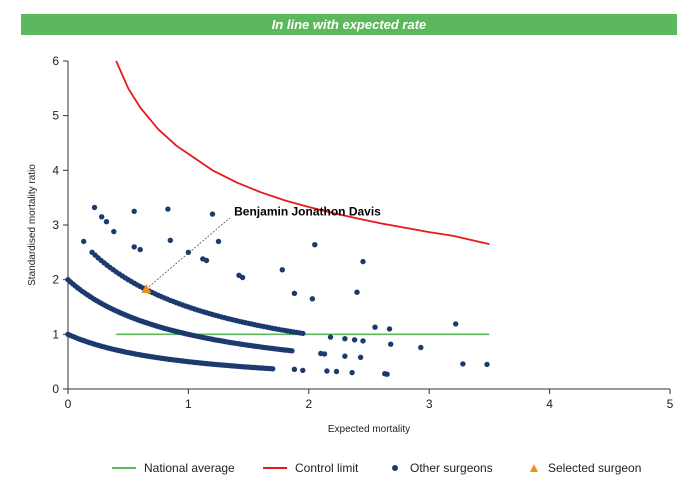 Image resolution: width=700 pixels, height=500 pixels. What do you see at coordinates (55, 280) in the screenshot?
I see `y-tick-label: 2` at bounding box center [55, 280].